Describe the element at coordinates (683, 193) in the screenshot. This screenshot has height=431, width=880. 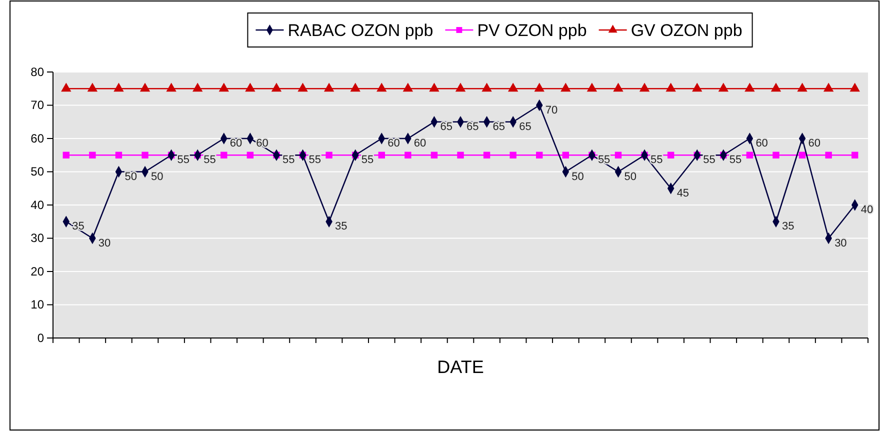
I see `data-label: 45` at that location.